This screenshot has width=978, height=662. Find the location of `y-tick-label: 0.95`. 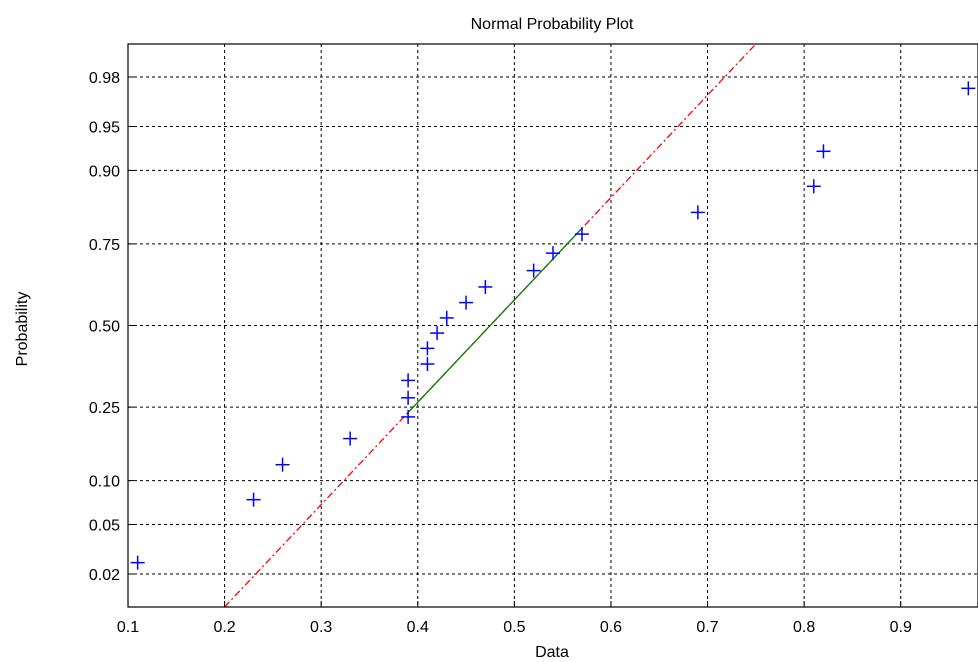

y-tick-label: 0.95 is located at coordinates (104, 127).